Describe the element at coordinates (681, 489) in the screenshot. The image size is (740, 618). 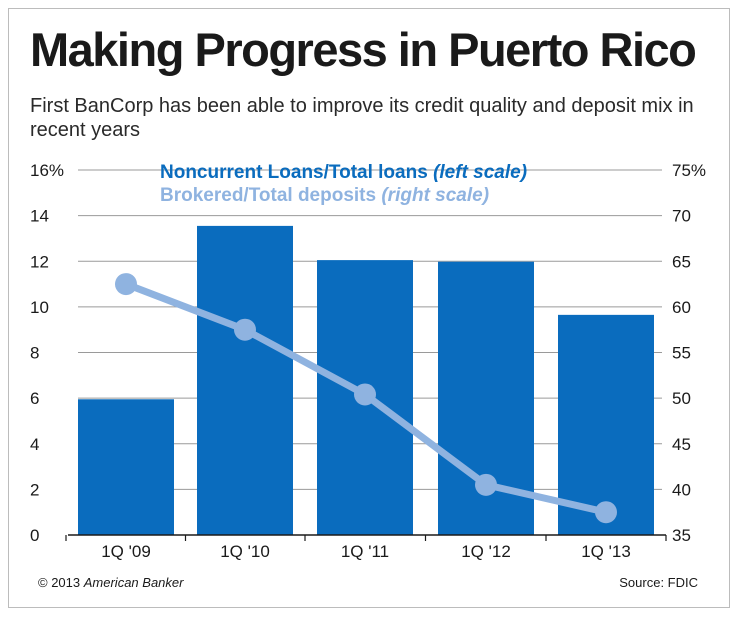
I see `right-tick-label: 40` at that location.